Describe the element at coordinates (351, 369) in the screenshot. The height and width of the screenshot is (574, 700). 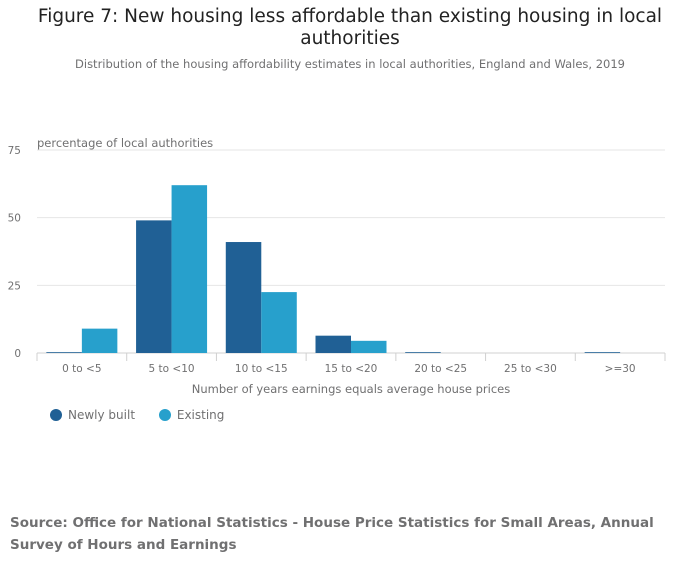
I see `x-tick-label: 15 to <20` at that location.